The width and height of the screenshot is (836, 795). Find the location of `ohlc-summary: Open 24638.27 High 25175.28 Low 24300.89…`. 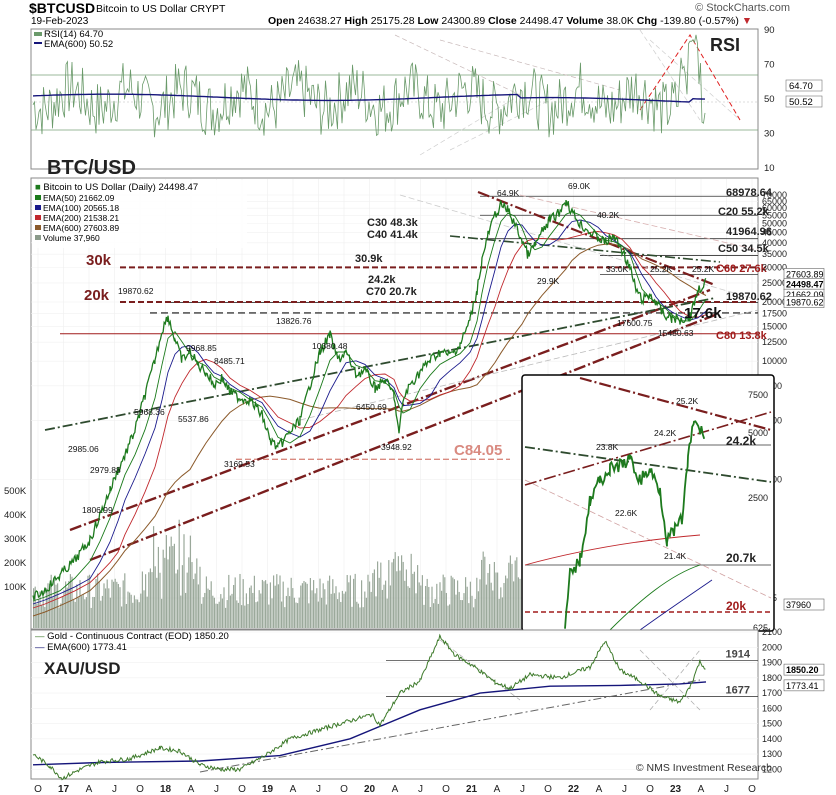

ohlc-summary: Open 24638.27 High 25175.28 Low 24300.89… is located at coordinates (510, 21).